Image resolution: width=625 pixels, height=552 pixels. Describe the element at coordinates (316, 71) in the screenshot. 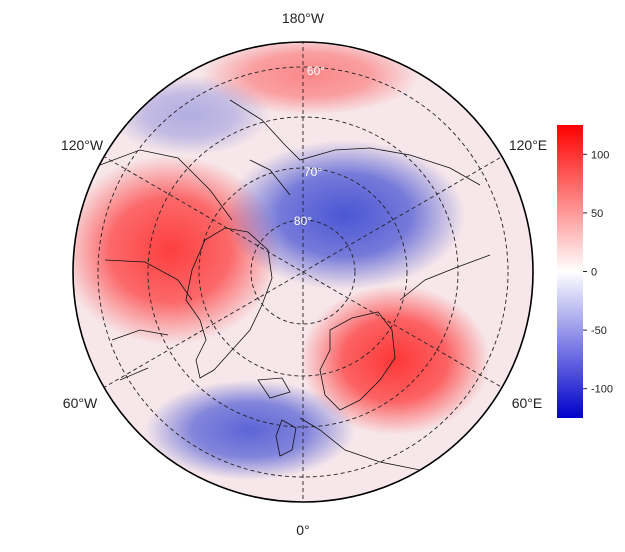

I see `lat-label-60: 60°` at that location.